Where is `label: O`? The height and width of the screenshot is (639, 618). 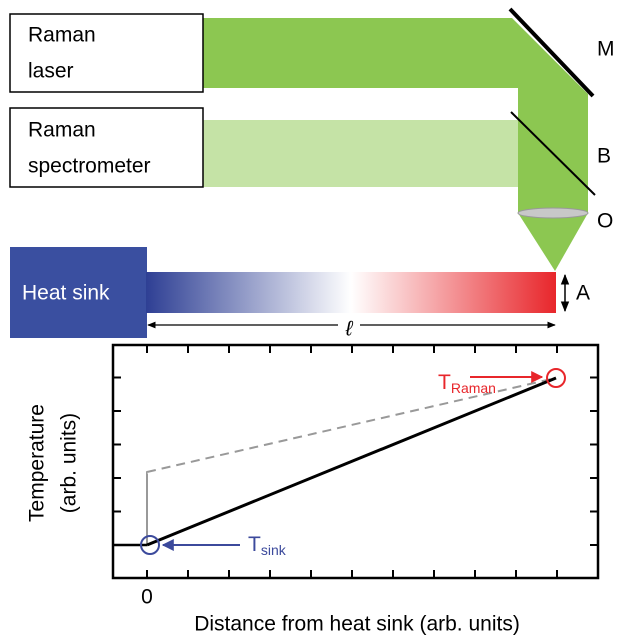 label: O is located at coordinates (605, 221).